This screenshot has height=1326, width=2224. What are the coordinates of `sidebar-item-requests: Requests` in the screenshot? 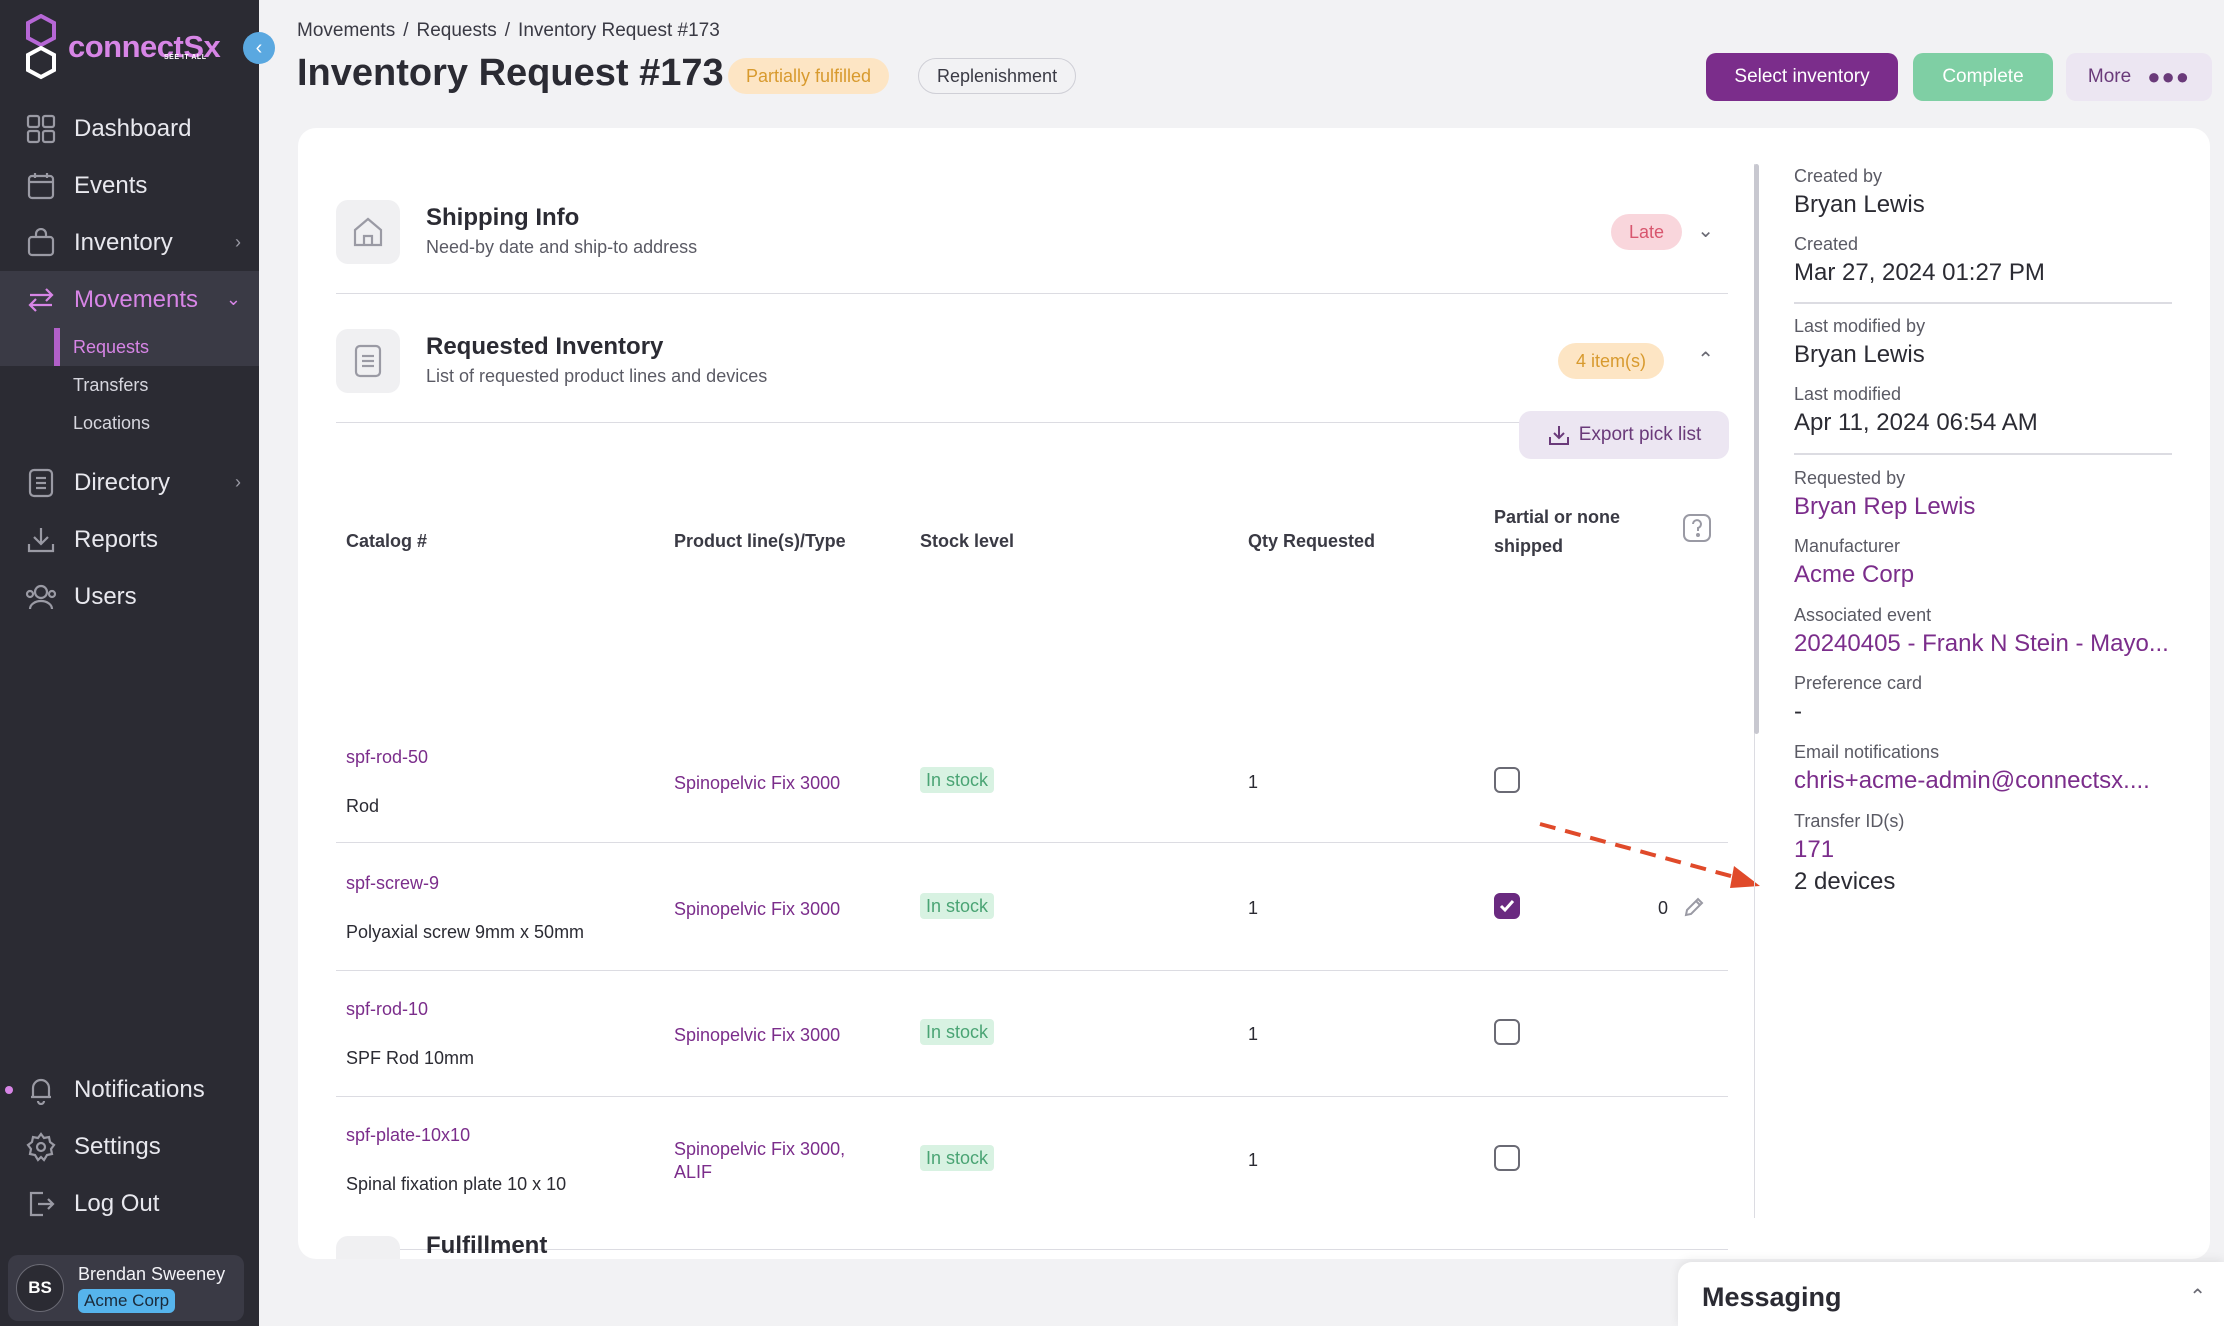 It's located at (129, 347).